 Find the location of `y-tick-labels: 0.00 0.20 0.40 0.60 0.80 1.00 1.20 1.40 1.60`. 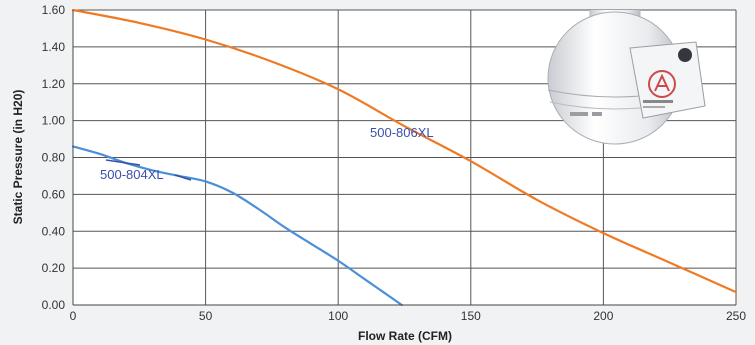

y-tick-labels: 0.00 0.20 0.40 0.60 0.80 1.00 1.20 1.40 1.60 is located at coordinates (54, 157).